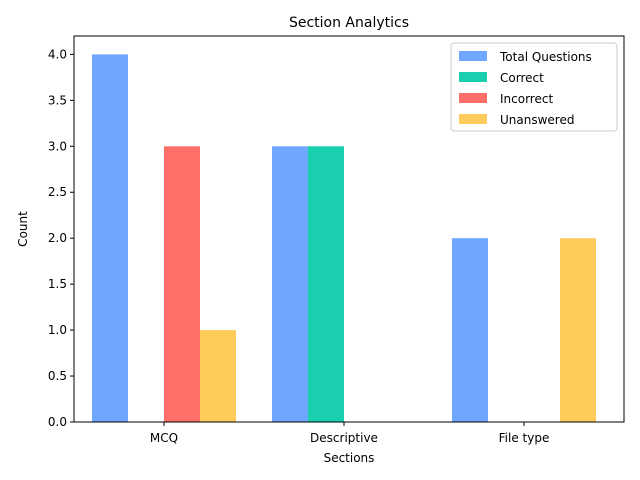  What do you see at coordinates (57, 238) in the screenshot?
I see `y-tick-label: 2.0` at bounding box center [57, 238].